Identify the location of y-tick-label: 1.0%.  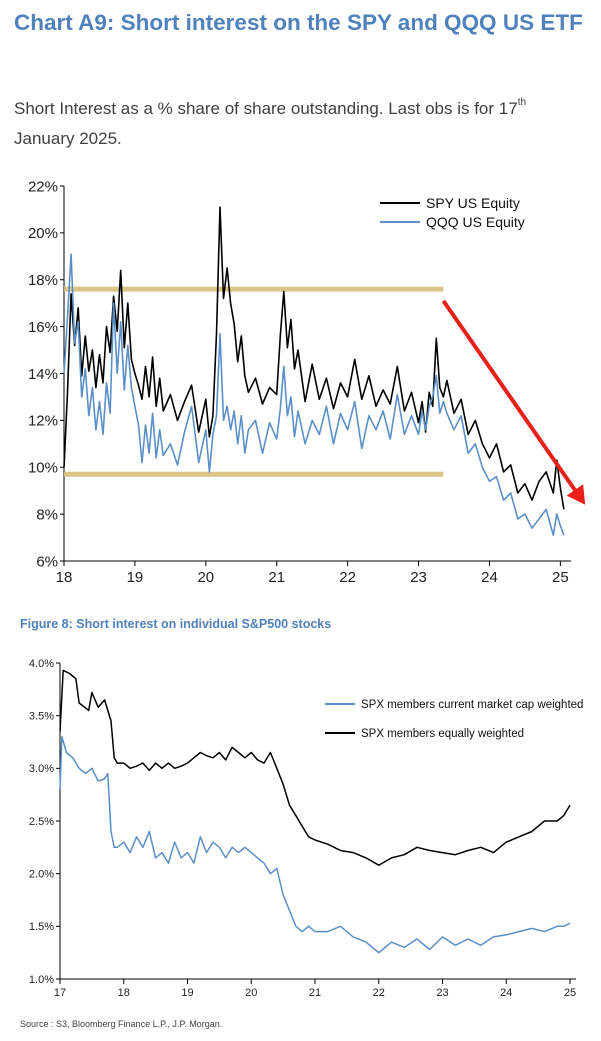
(41, 980).